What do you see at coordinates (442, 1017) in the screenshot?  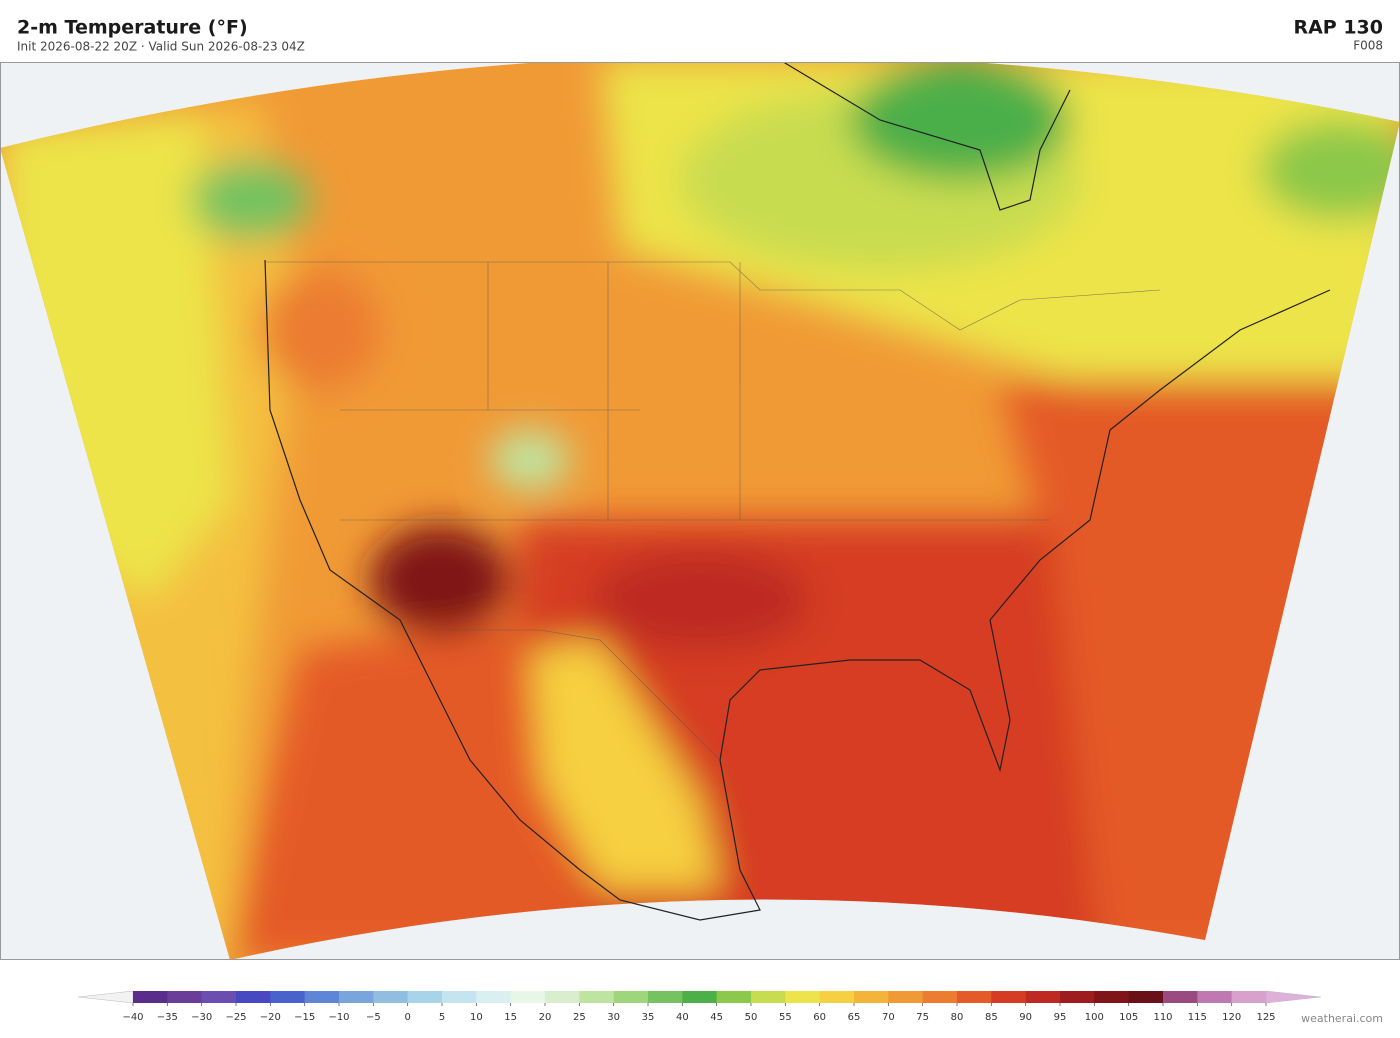 I see `colorbar-tick-label: 5` at bounding box center [442, 1017].